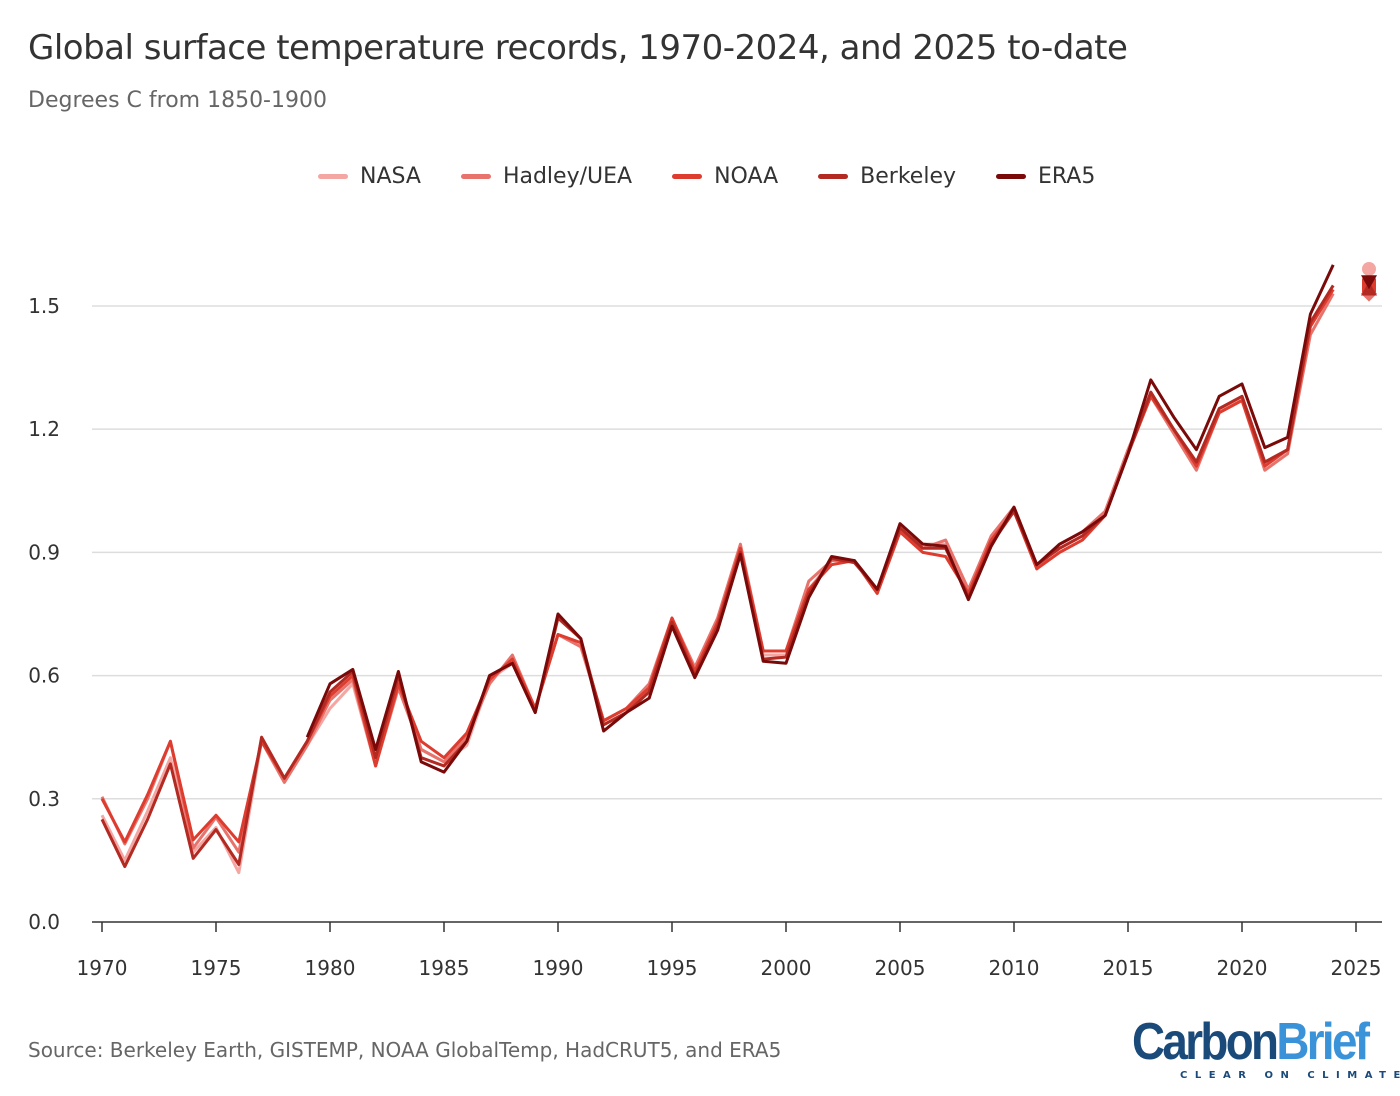 Image resolution: width=1400 pixels, height=1096 pixels. I want to click on logo-text-brief: Brief, so click(1323, 1042).